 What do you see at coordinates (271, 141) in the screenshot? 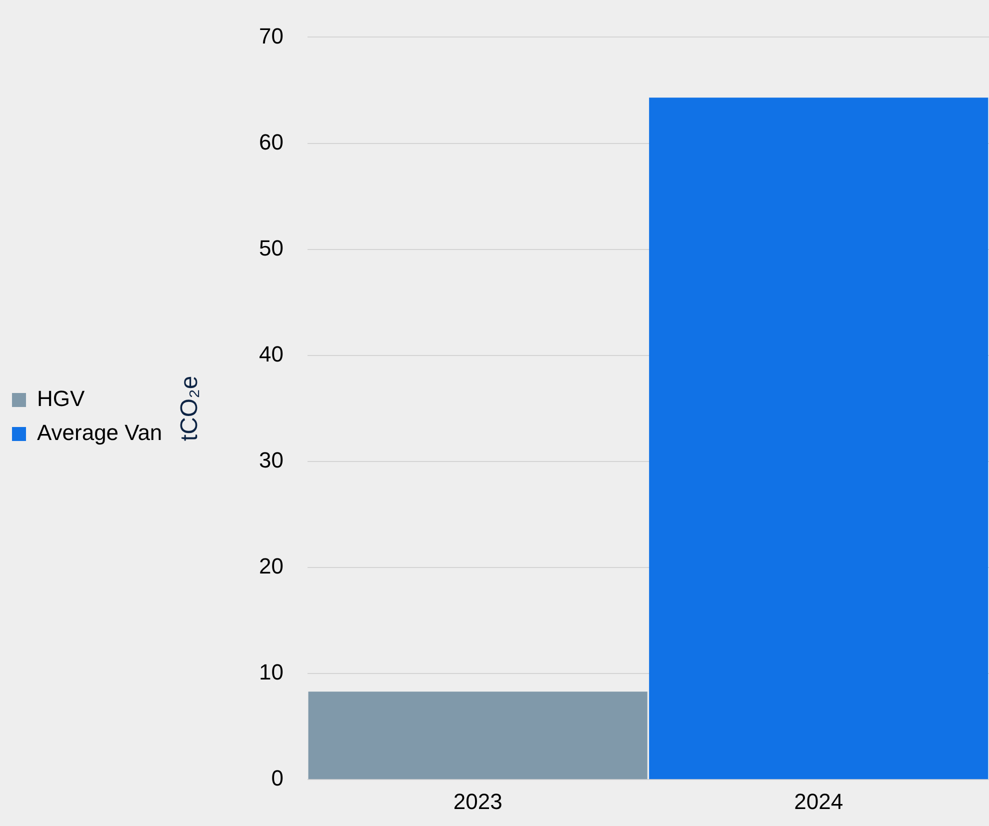
I see `y-tick-label: 60` at bounding box center [271, 141].